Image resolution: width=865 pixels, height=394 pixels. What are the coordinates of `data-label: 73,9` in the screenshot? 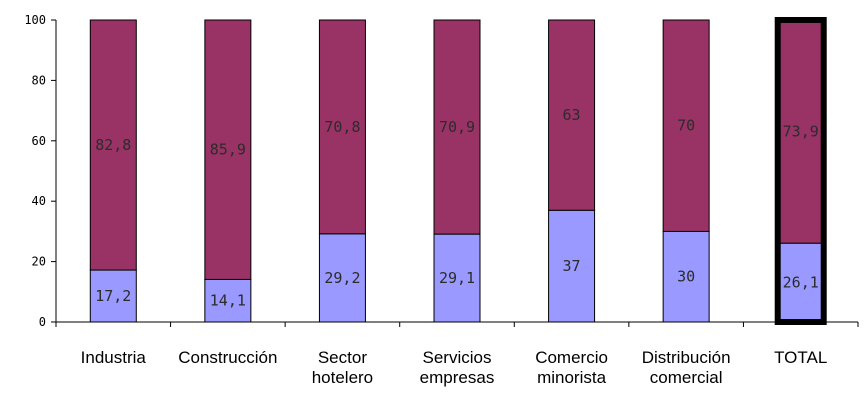 It's located at (801, 132).